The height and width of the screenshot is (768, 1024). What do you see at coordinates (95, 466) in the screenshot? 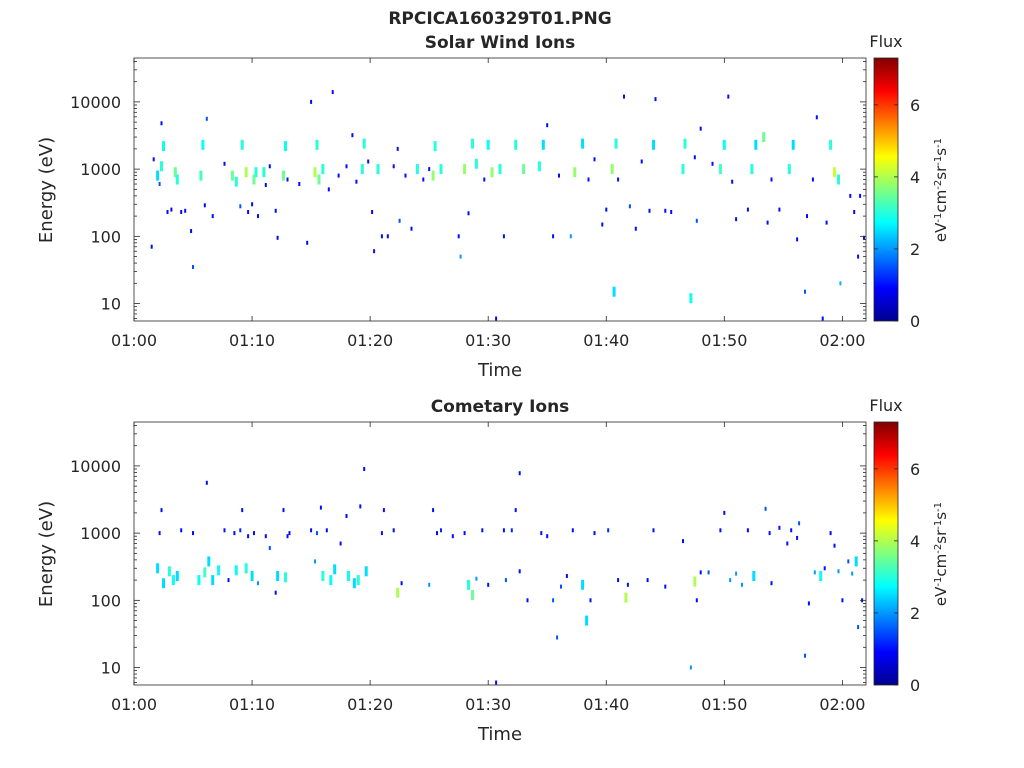
I see `y-tick-label: 10000` at bounding box center [95, 466].